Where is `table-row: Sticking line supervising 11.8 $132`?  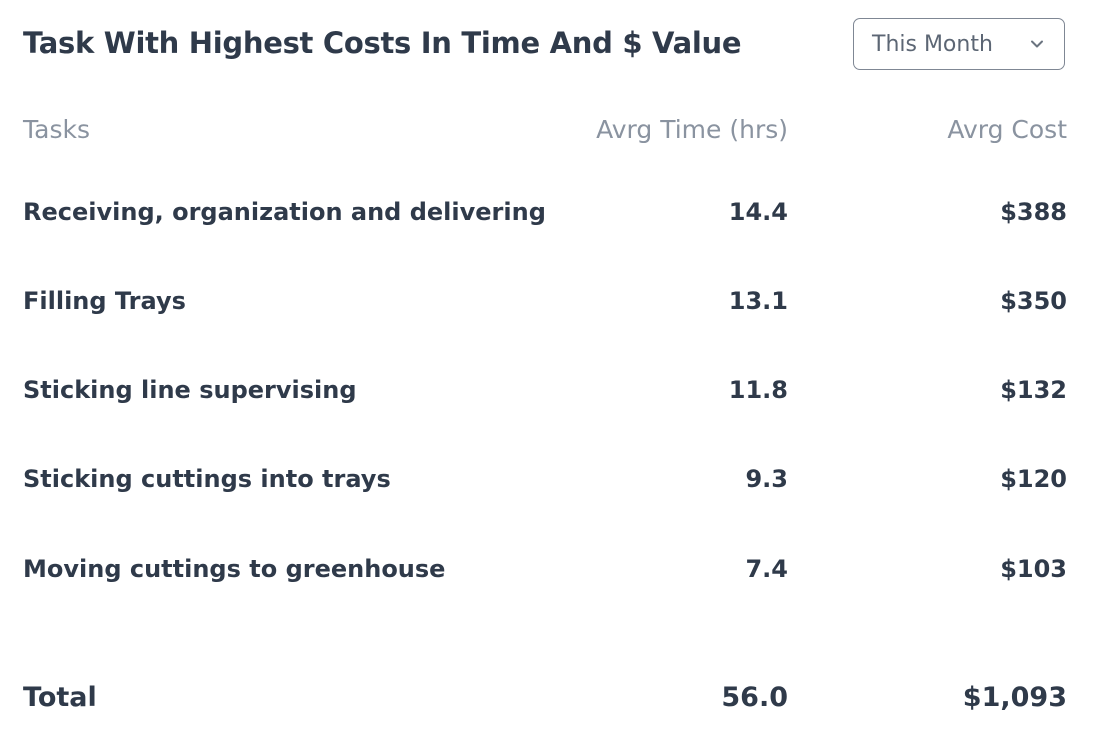
table-row: Sticking line supervising 11.8 $132 is located at coordinates (545, 396).